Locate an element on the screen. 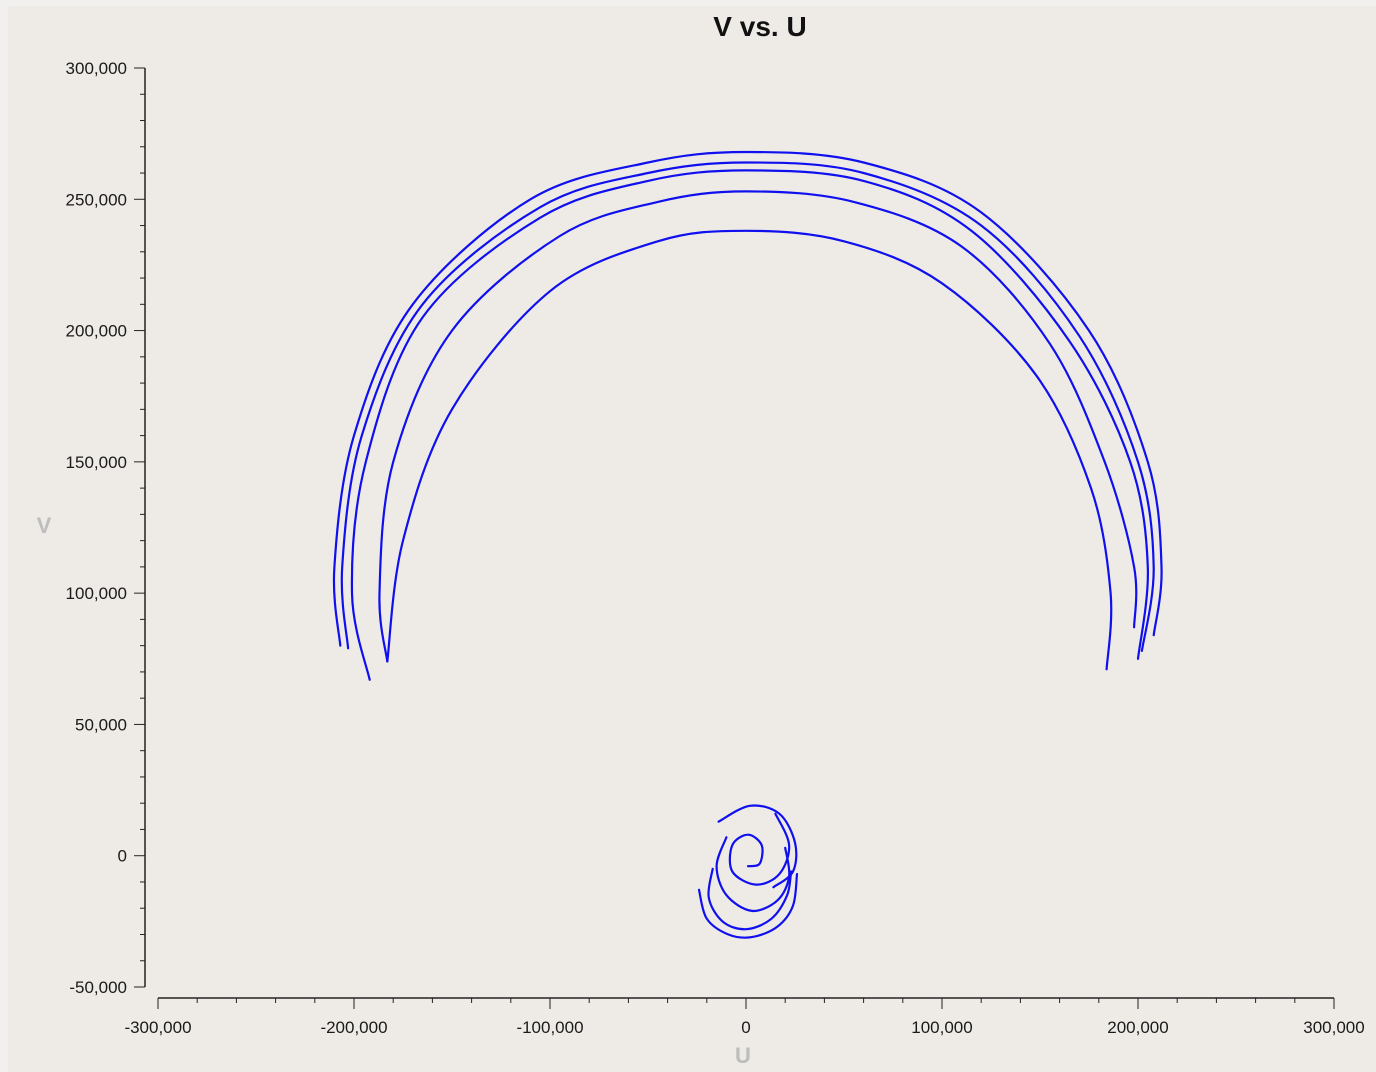  x-tick-label: -300,000 is located at coordinates (157, 1027).